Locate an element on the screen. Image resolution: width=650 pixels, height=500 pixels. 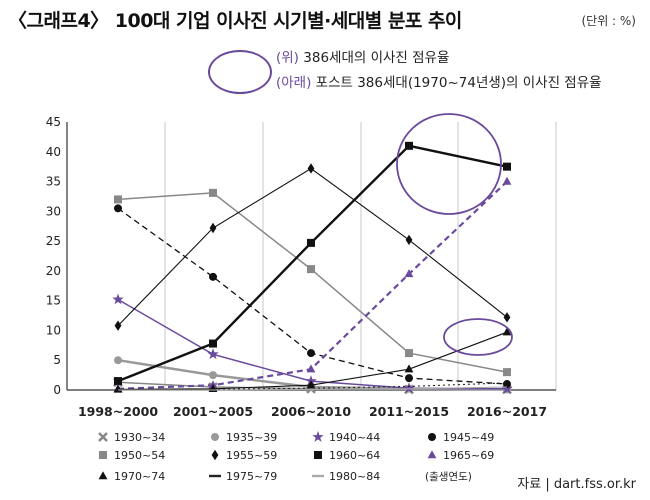
chart-title: 〈그래프4〉 100대 기업 이사진 시기별·세대별 분포 추이 is located at coordinates (235, 21).